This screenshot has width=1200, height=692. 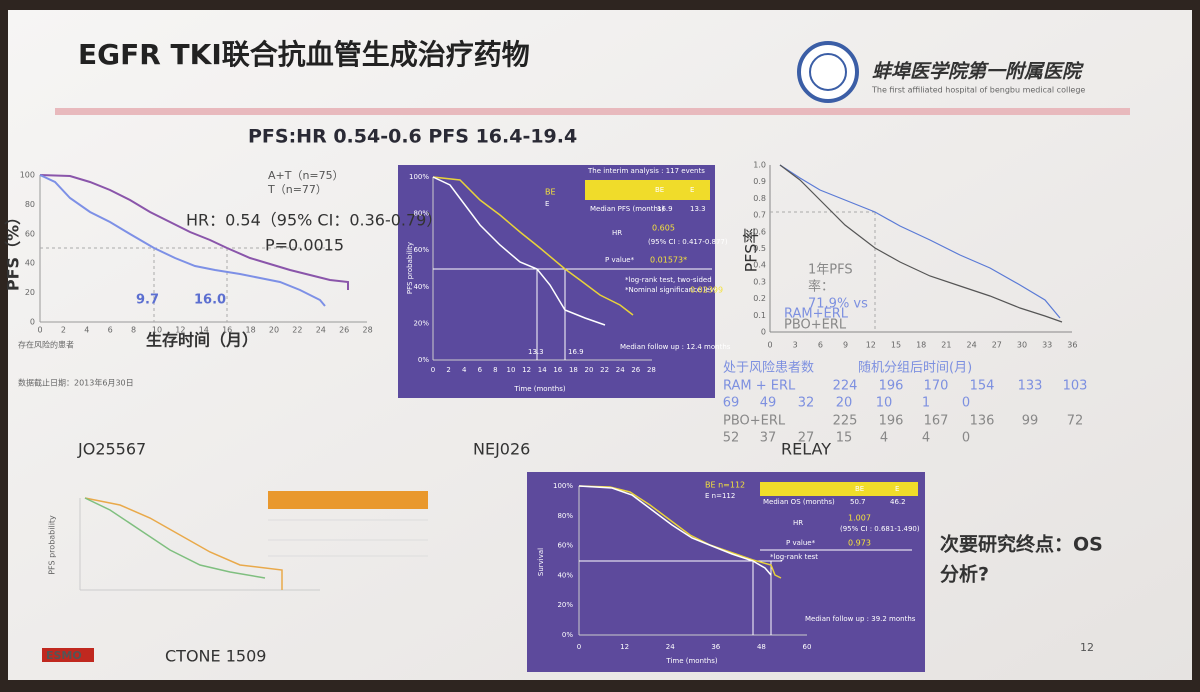 I want to click on y-tick-label: 0, so click(x=32, y=322).